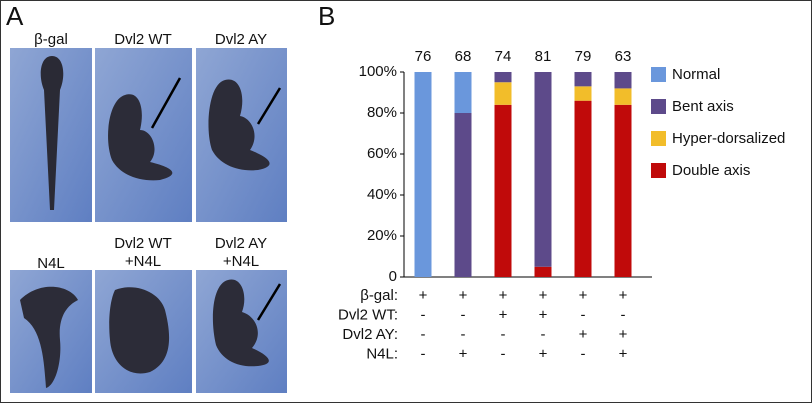 The height and width of the screenshot is (403, 812). I want to click on legend-label: Hyper-dorsalized, so click(728, 138).